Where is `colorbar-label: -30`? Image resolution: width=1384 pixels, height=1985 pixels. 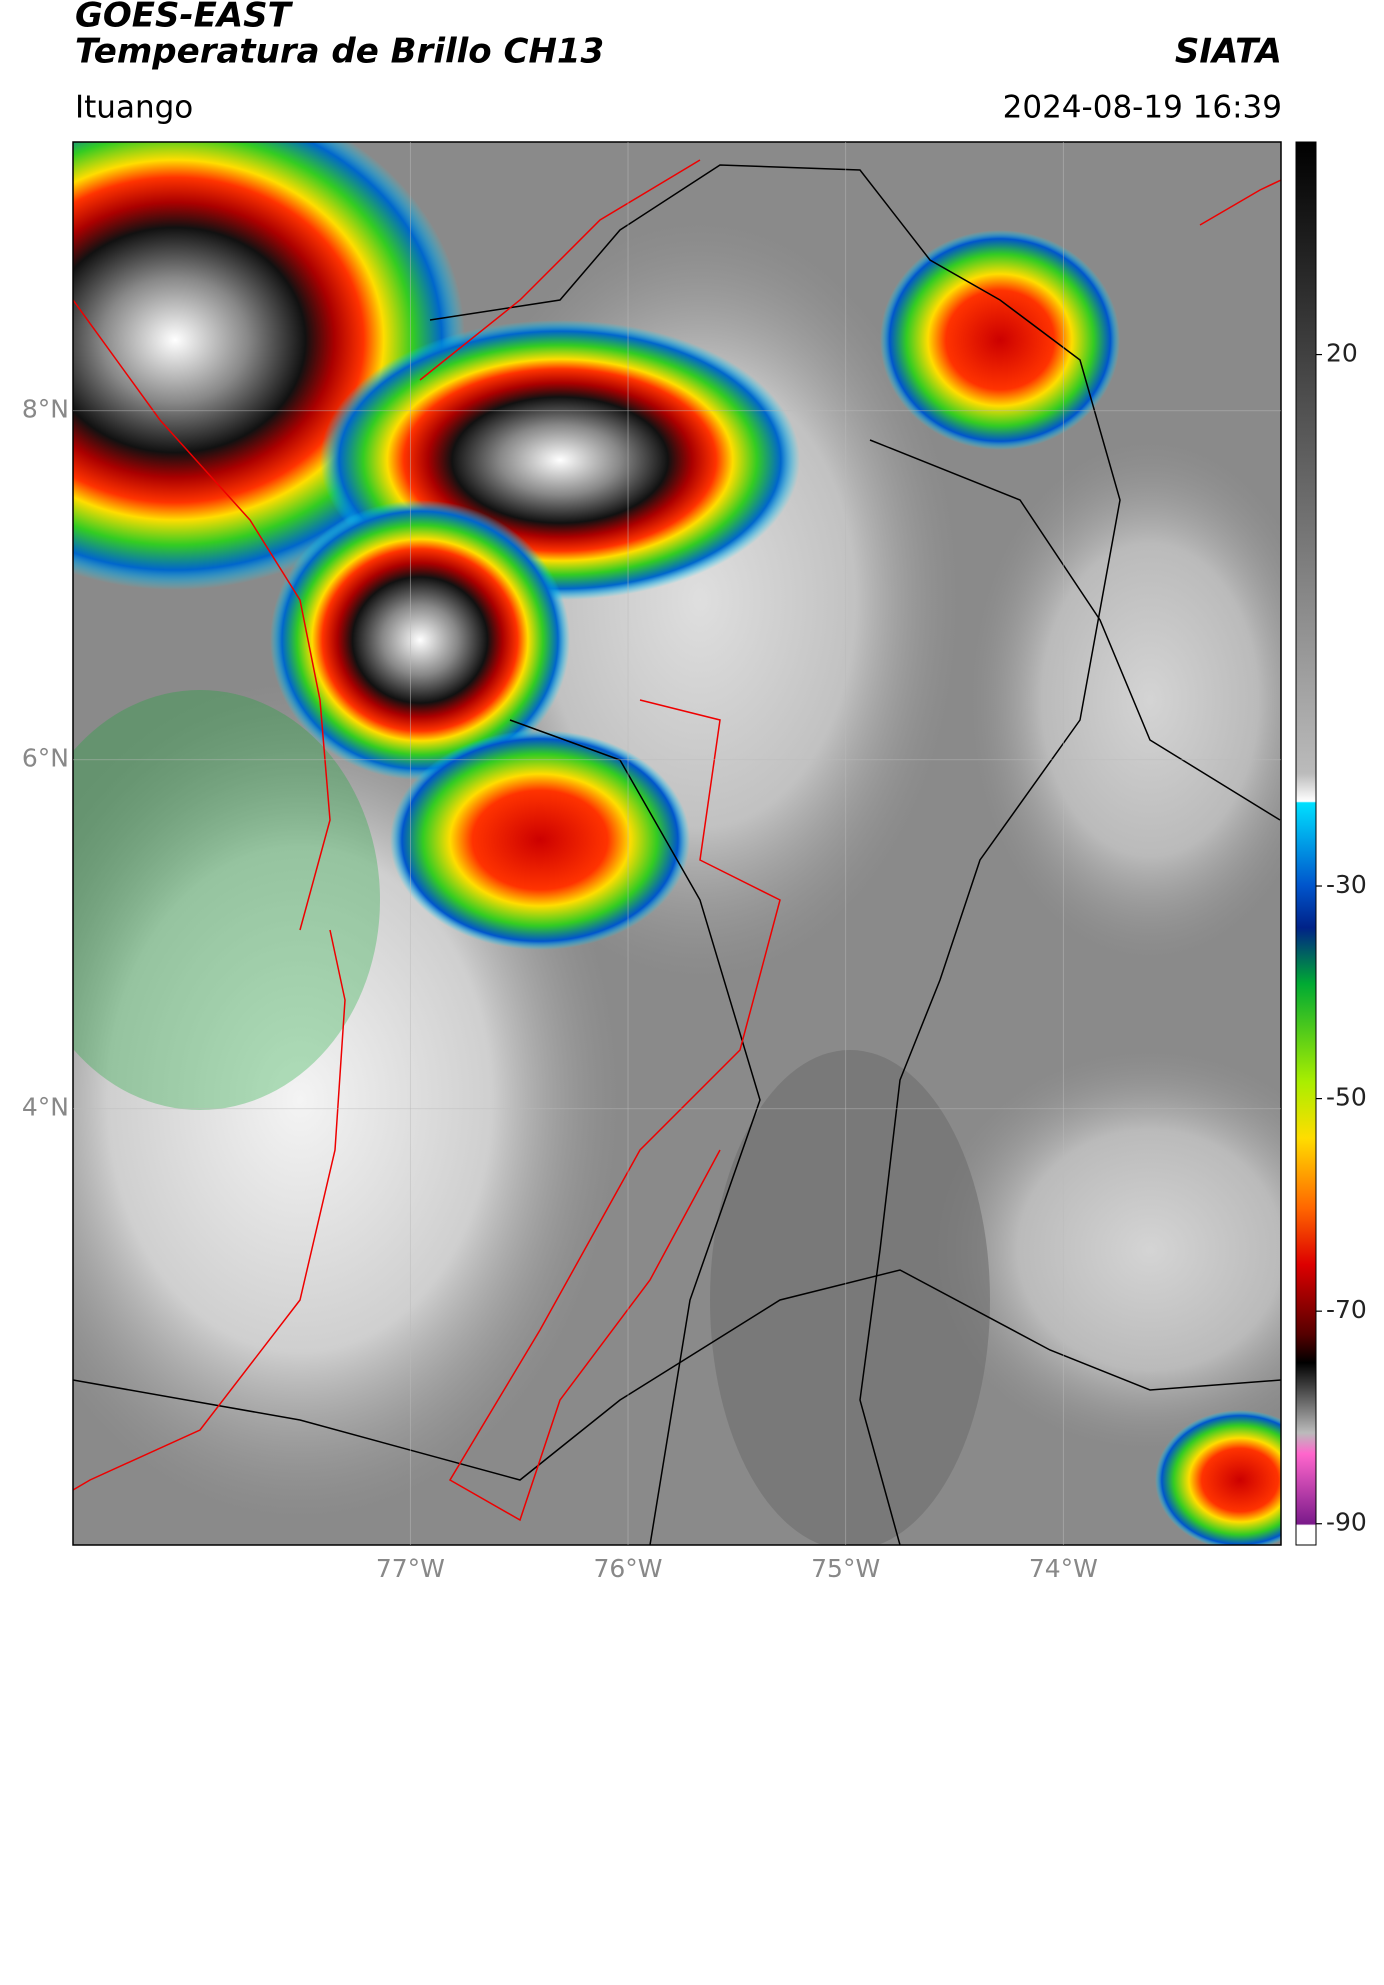 colorbar-label: -30 is located at coordinates (1346, 884).